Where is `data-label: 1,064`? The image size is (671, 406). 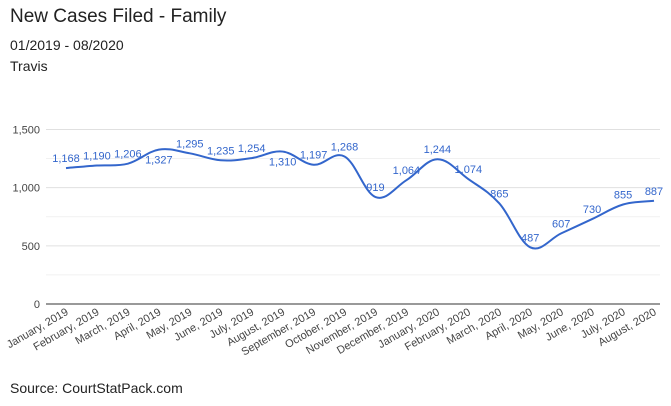 data-label: 1,064 is located at coordinates (407, 171).